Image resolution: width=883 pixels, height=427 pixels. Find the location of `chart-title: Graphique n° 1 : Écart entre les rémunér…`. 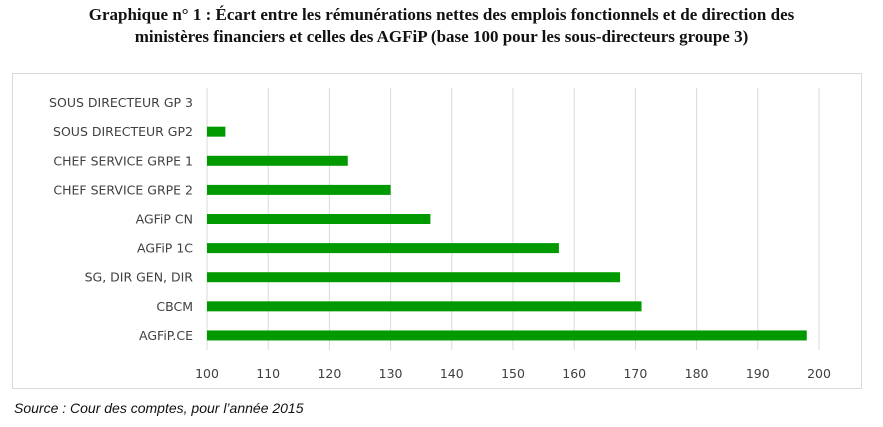

chart-title: Graphique n° 1 : Écart entre les rémunér… is located at coordinates (441, 26).